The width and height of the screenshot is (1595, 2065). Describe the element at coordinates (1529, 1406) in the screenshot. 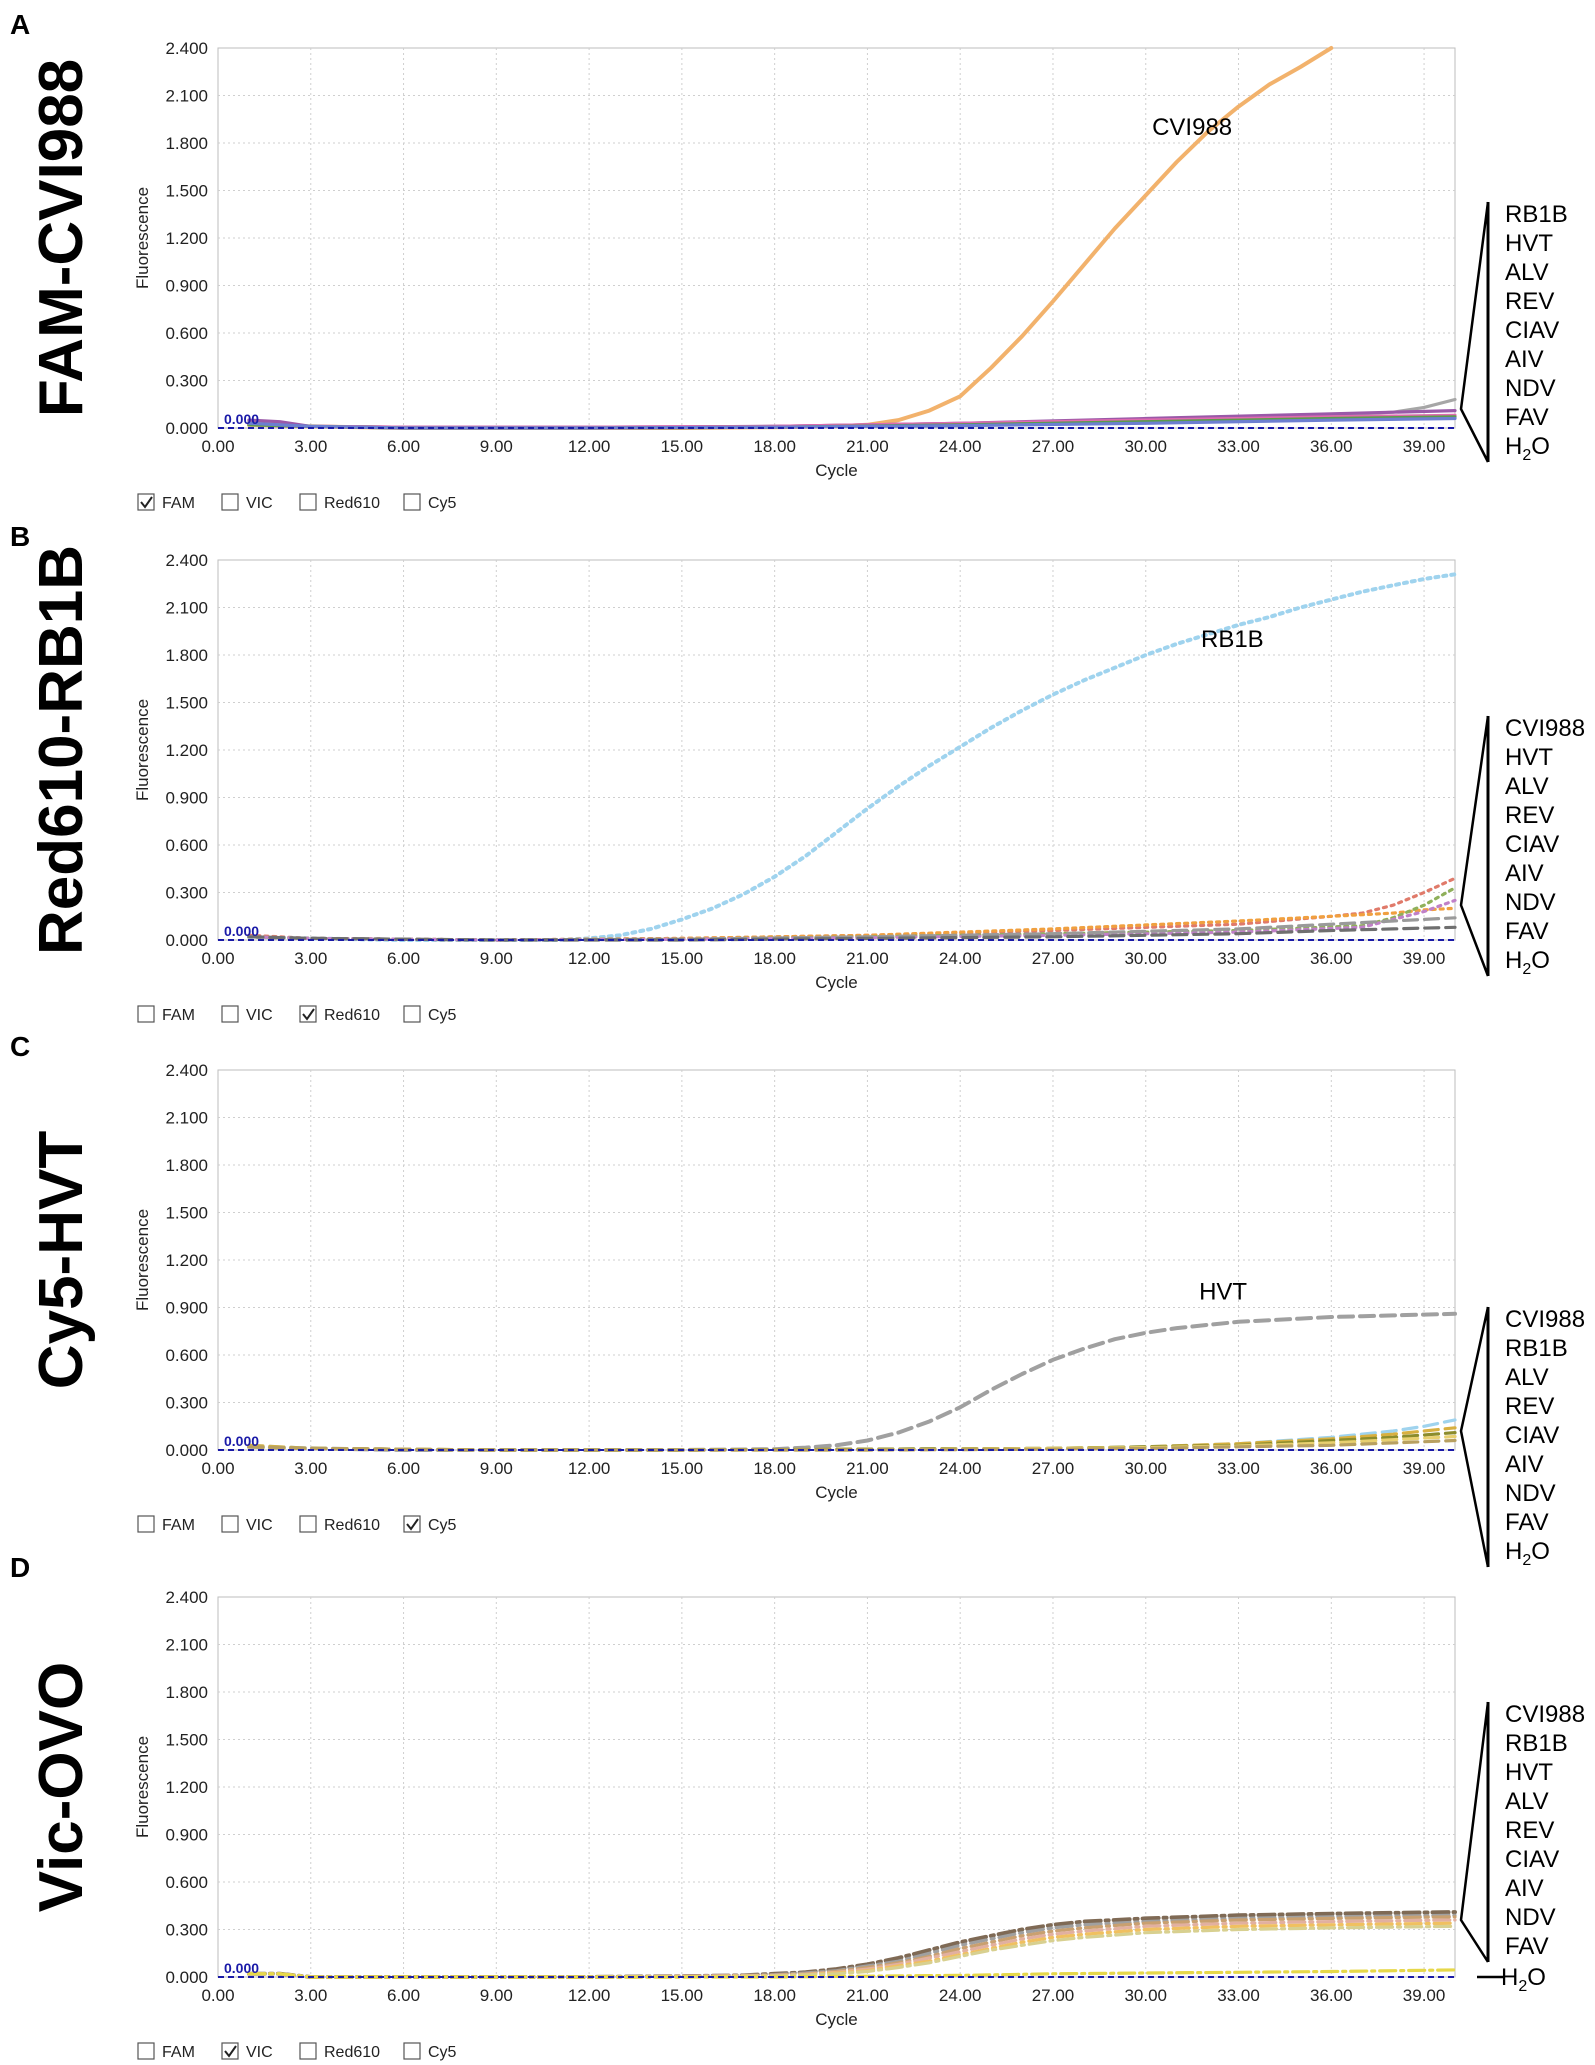

I see `legend-item: REV` at that location.